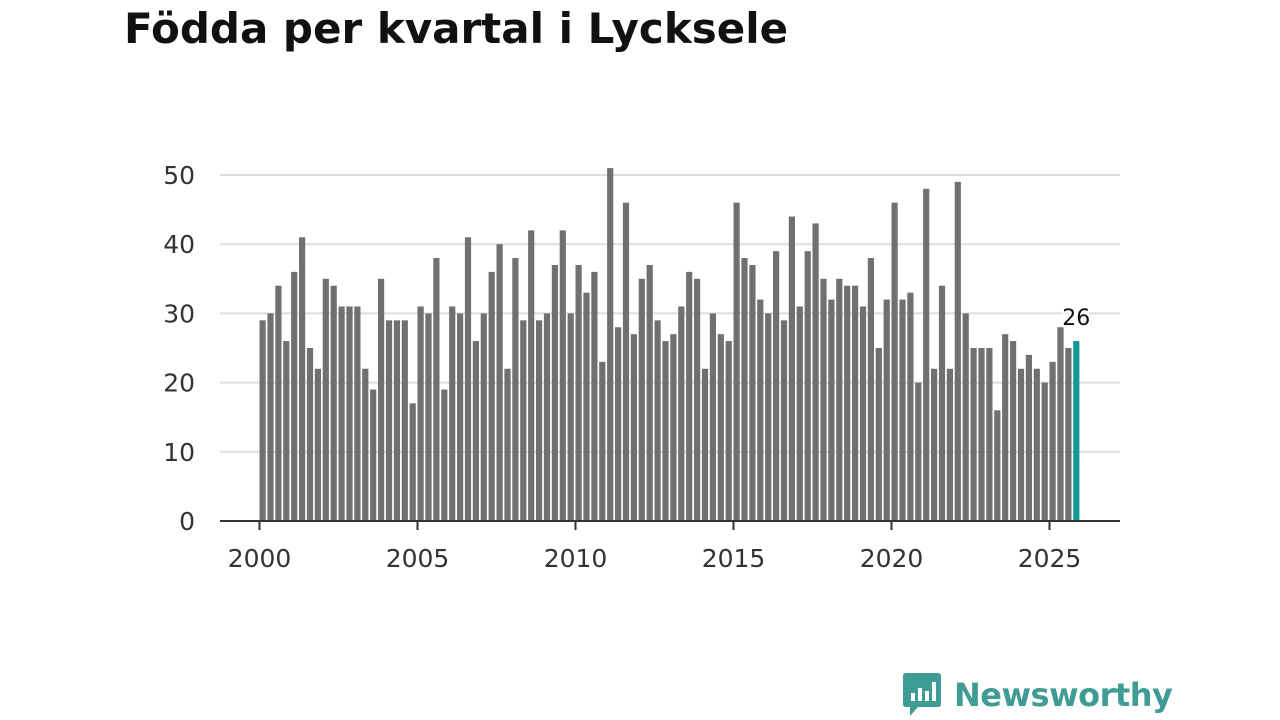 The image size is (1280, 720). I want to click on bar-latest, so click(1076, 431).